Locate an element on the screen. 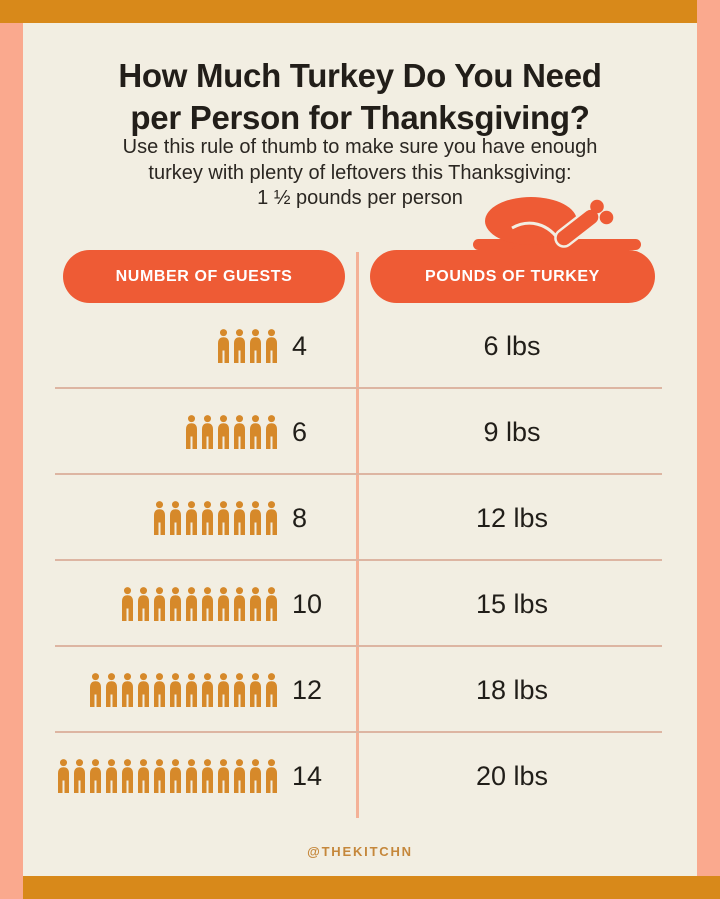  pounds-cell: 9 lbs is located at coordinates (527, 432).